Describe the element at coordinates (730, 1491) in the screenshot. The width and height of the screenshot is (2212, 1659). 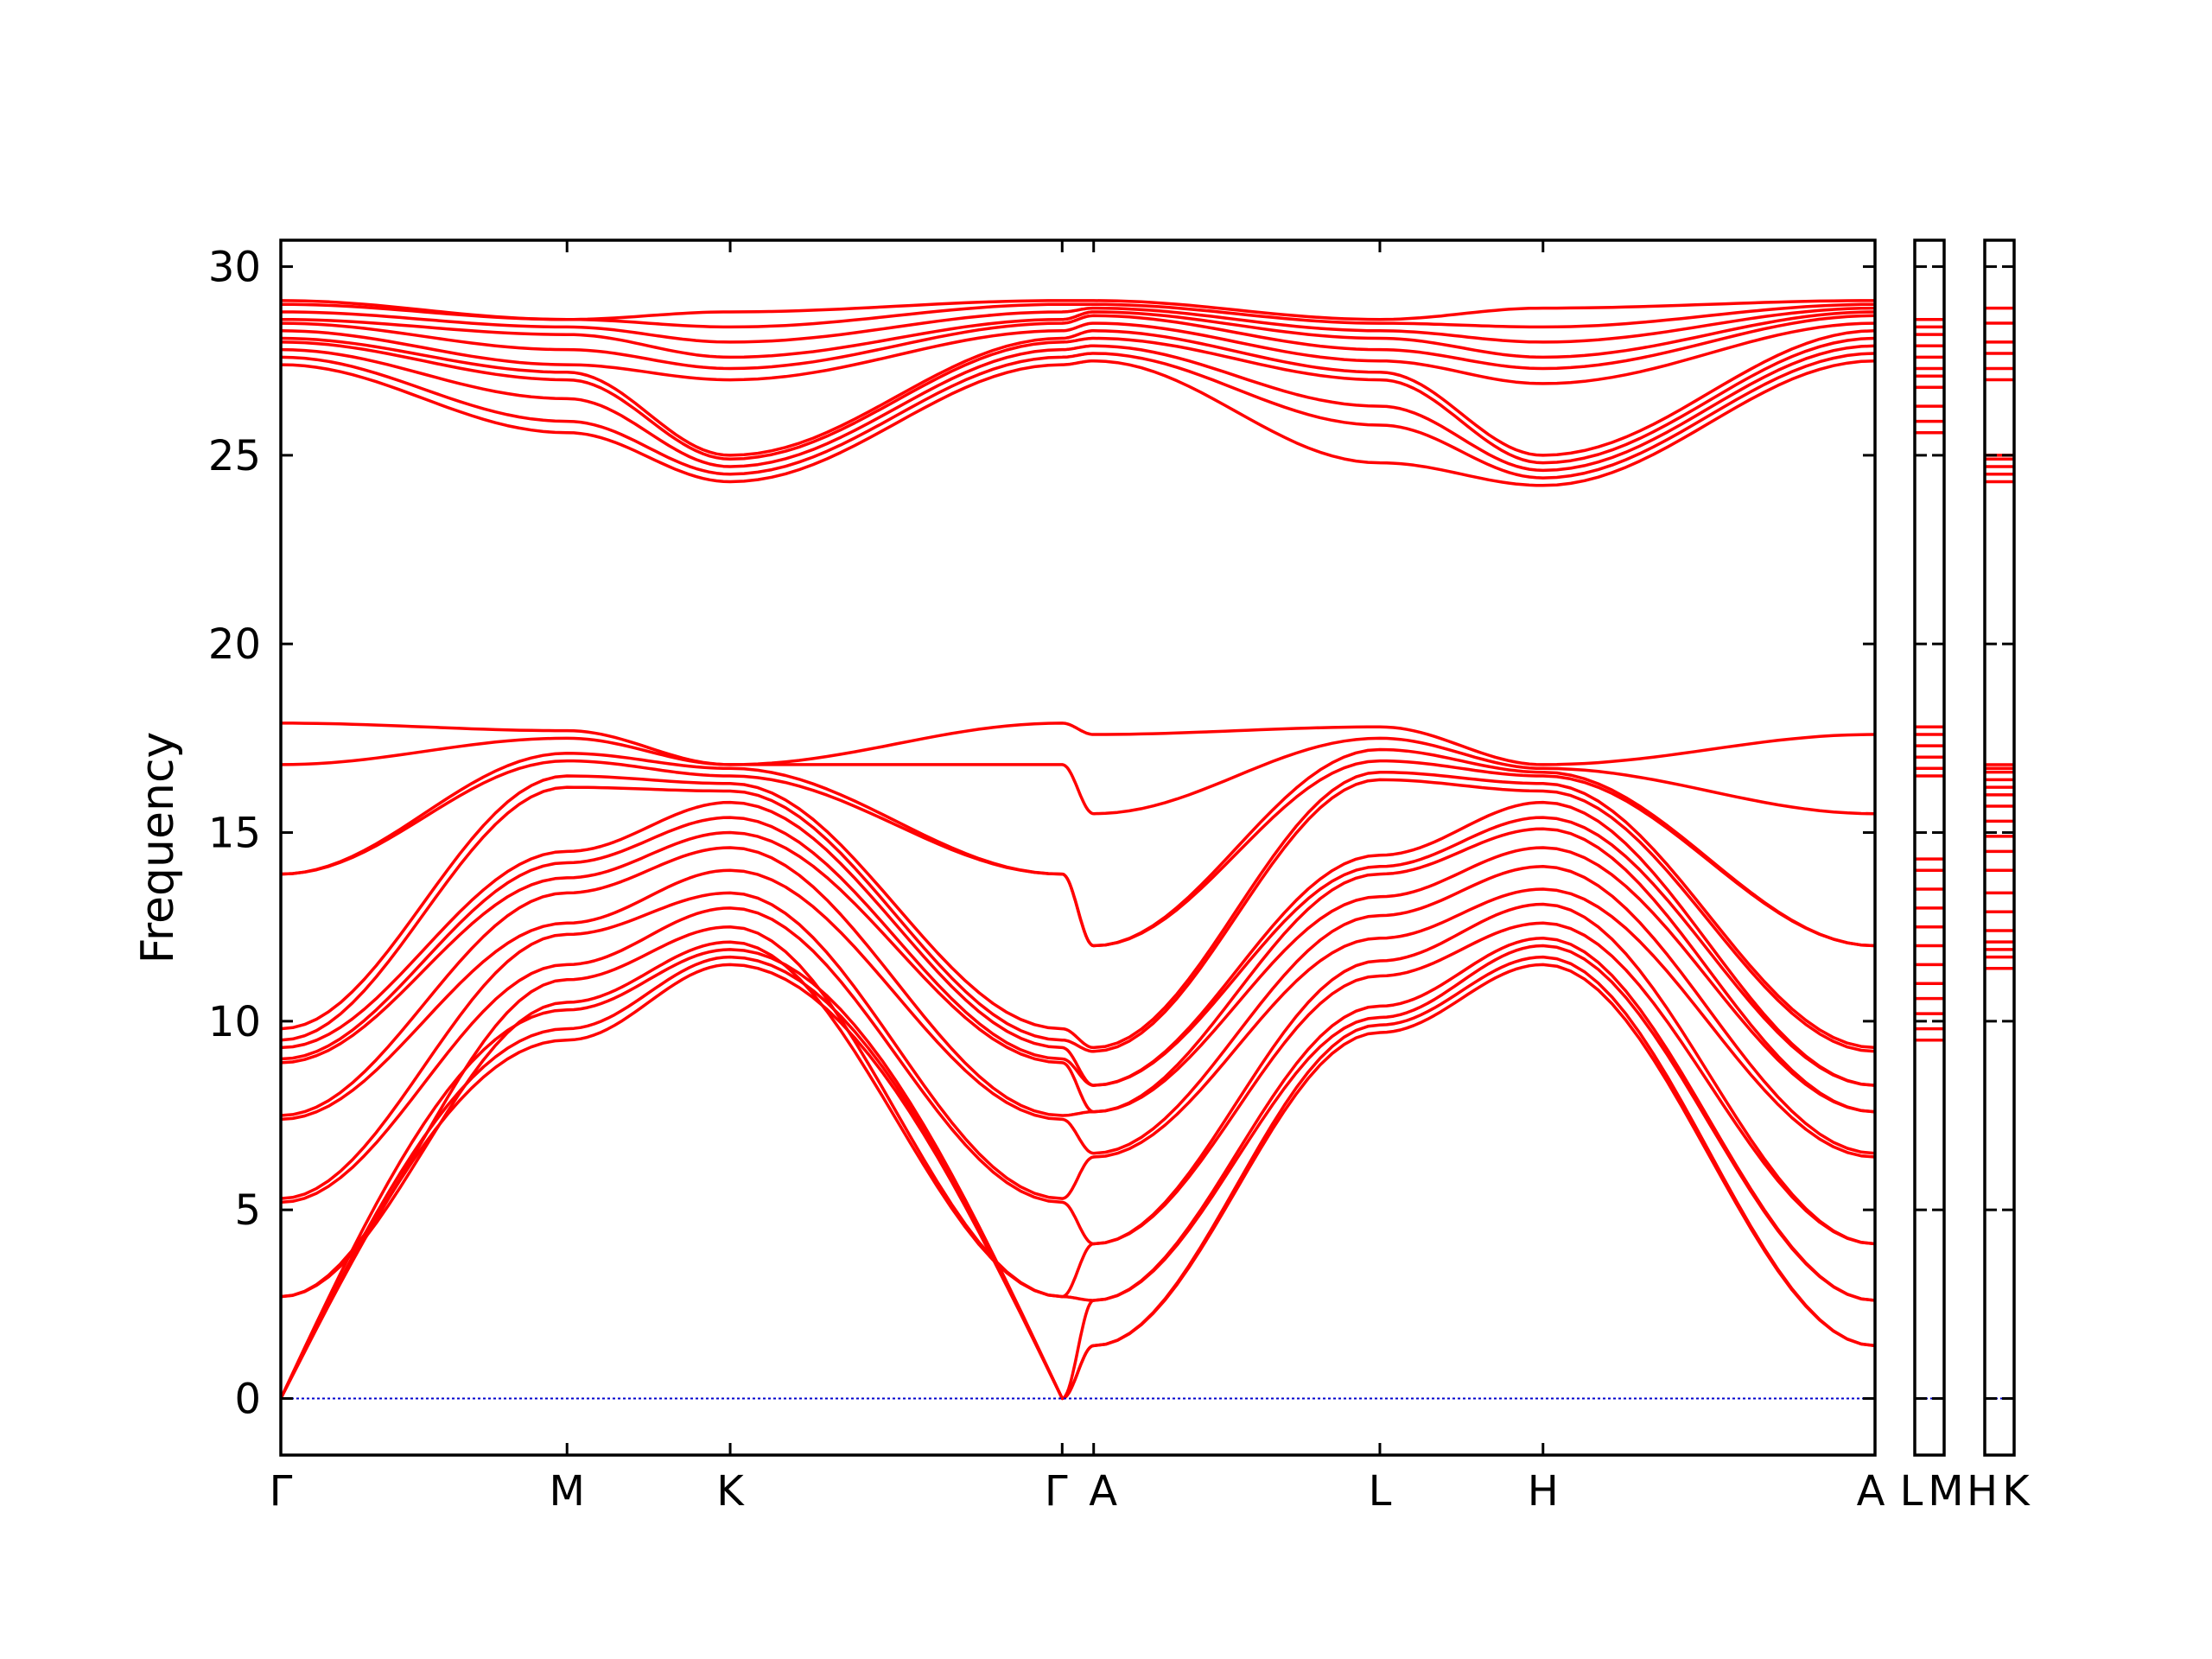
I see `x-tick-label: K` at that location.